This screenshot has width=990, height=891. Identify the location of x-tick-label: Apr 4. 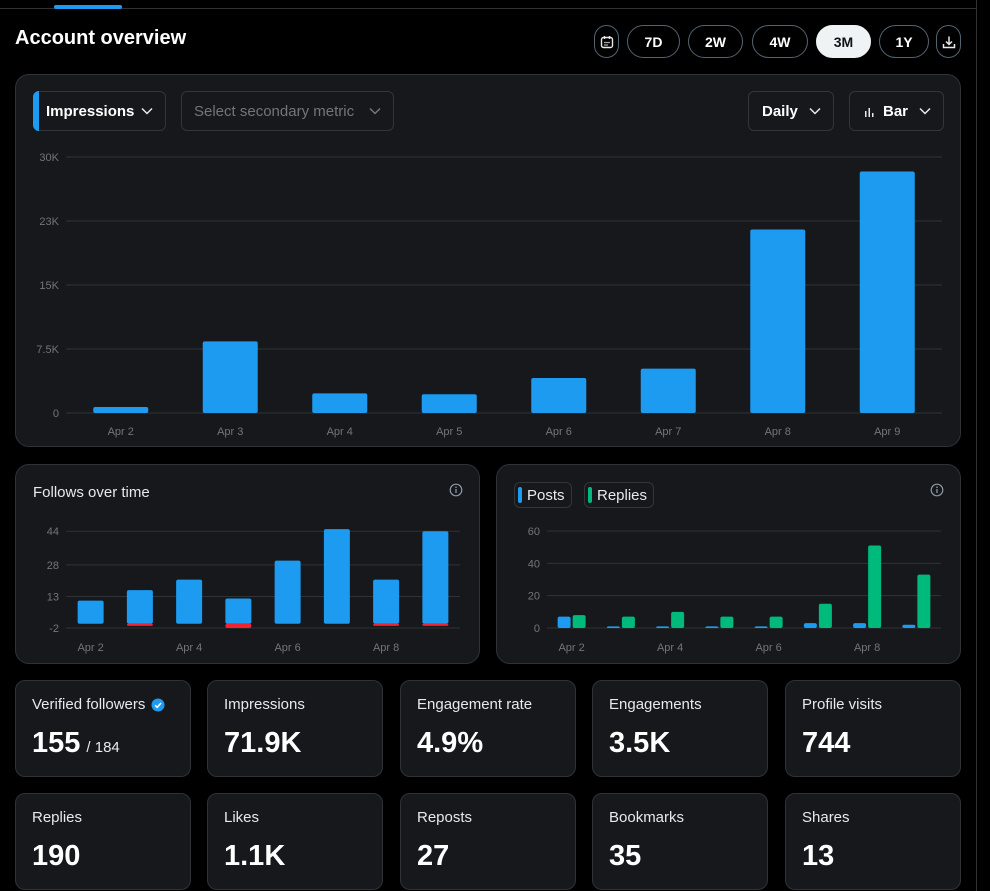
(340, 432).